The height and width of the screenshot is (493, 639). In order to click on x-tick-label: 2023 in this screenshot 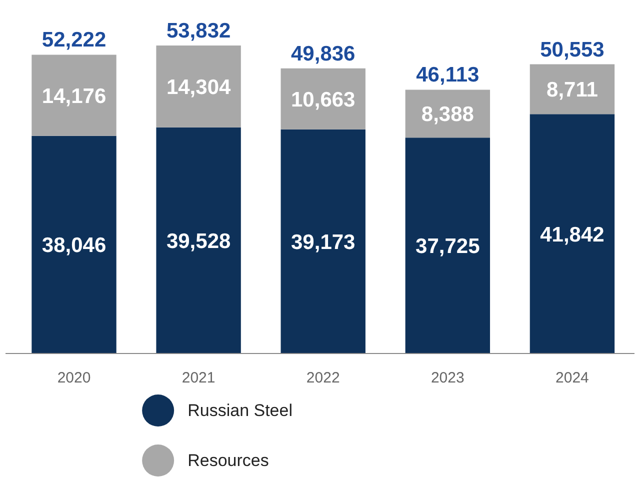, I will do `click(447, 378)`.